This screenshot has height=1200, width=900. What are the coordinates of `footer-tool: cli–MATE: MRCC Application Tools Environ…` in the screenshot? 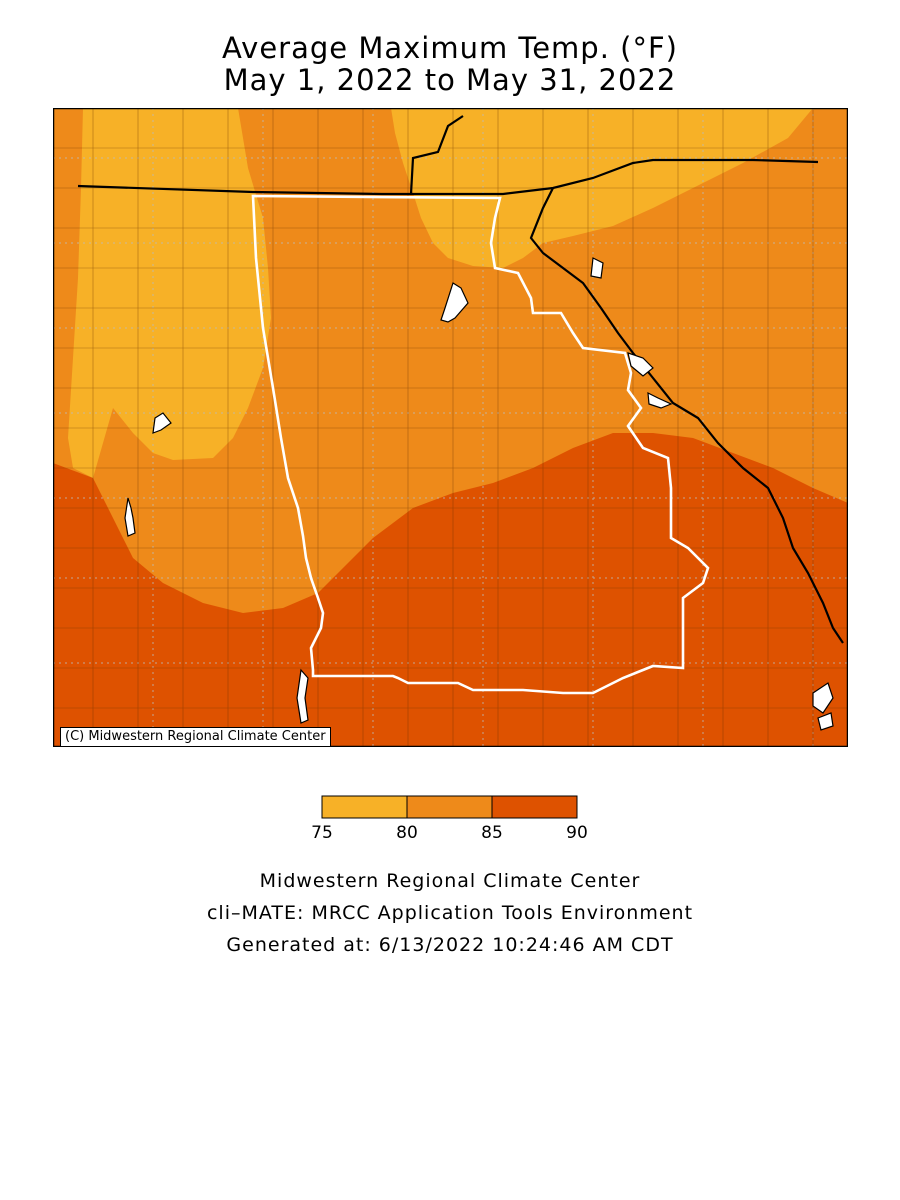 It's located at (450, 913).